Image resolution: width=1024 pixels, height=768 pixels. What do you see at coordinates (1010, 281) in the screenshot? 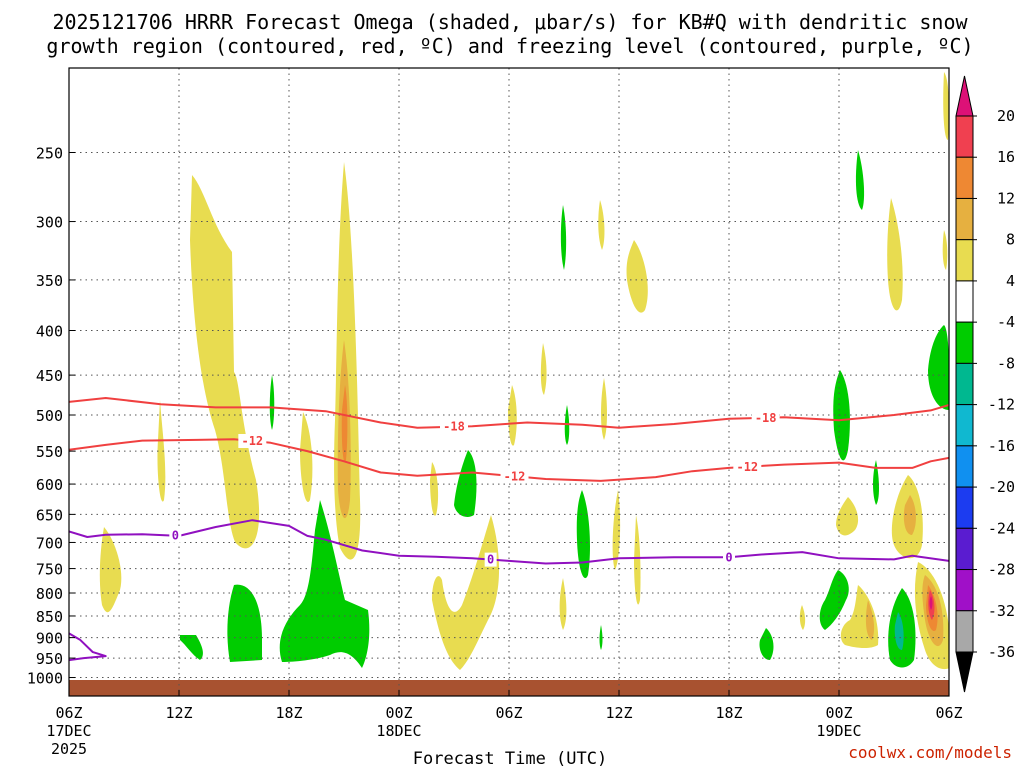
I see `colorbar-label: 4` at bounding box center [1010, 281].